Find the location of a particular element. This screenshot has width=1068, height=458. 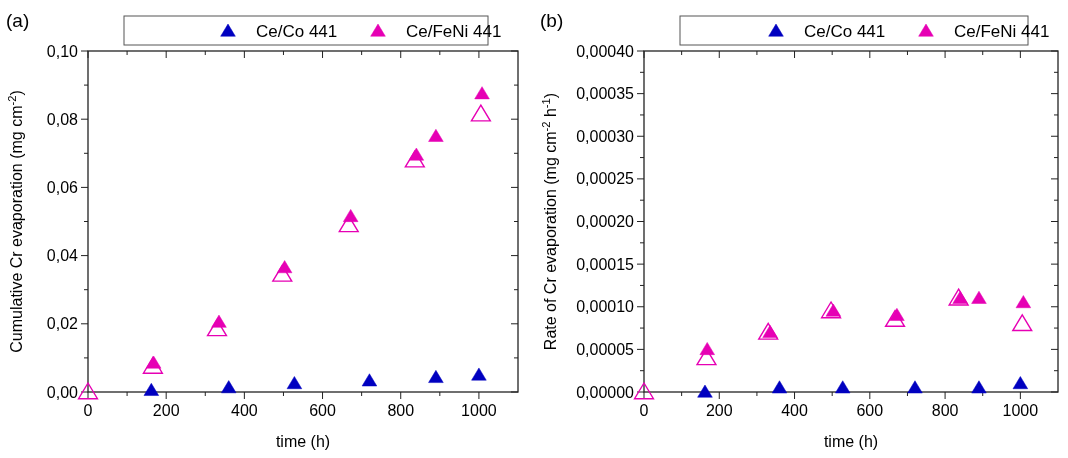

y-tick-label: 0,08 is located at coordinates (62, 119).